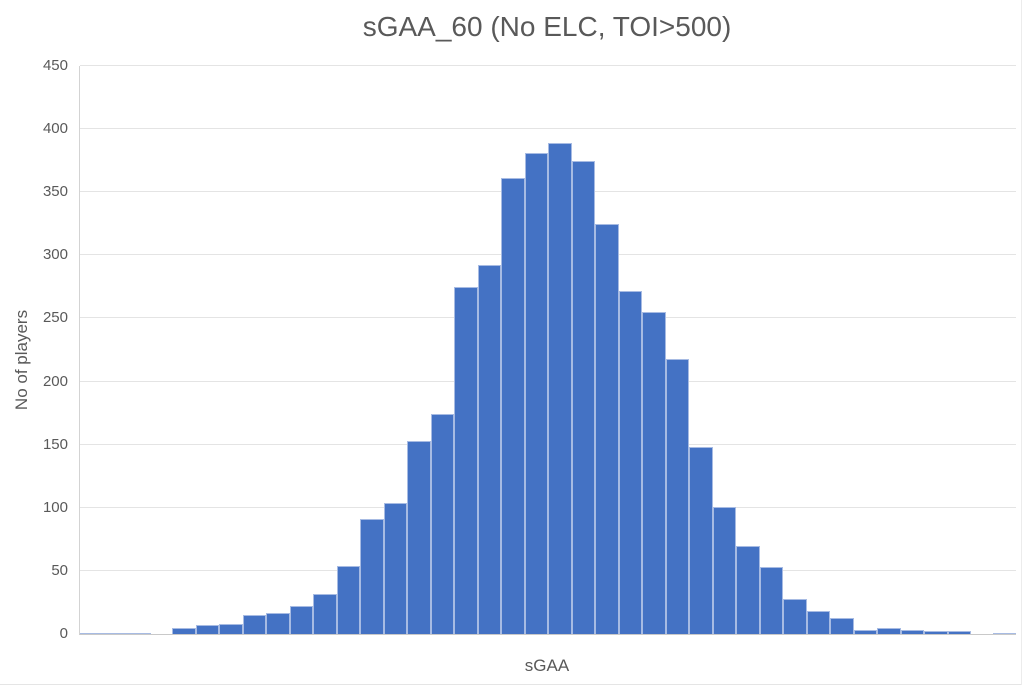  Describe the element at coordinates (55, 65) in the screenshot. I see `y-tick-label-450: 450` at that location.